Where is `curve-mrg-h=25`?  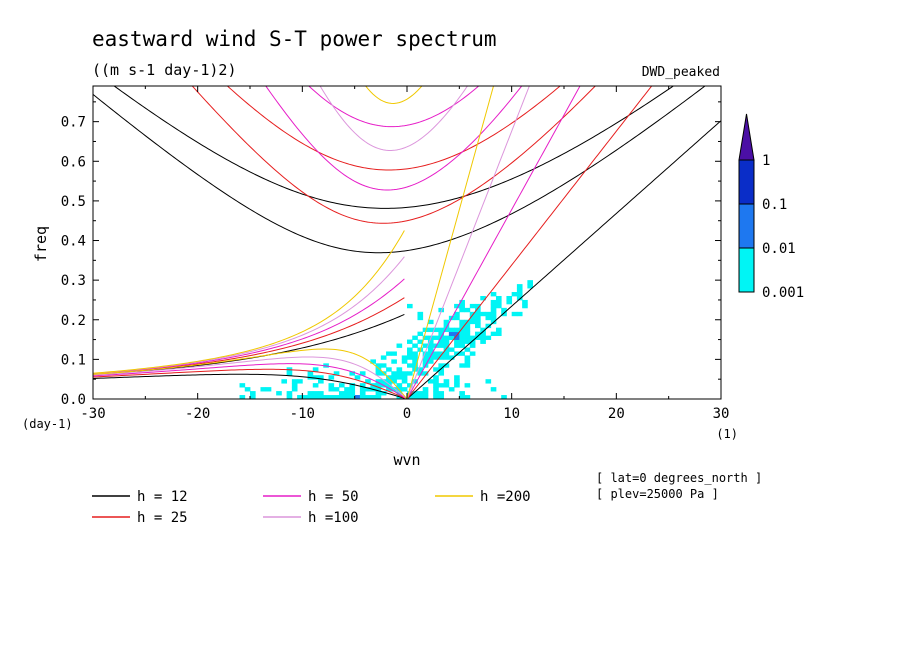
curve-mrg-h=25 is located at coordinates (249, 336).